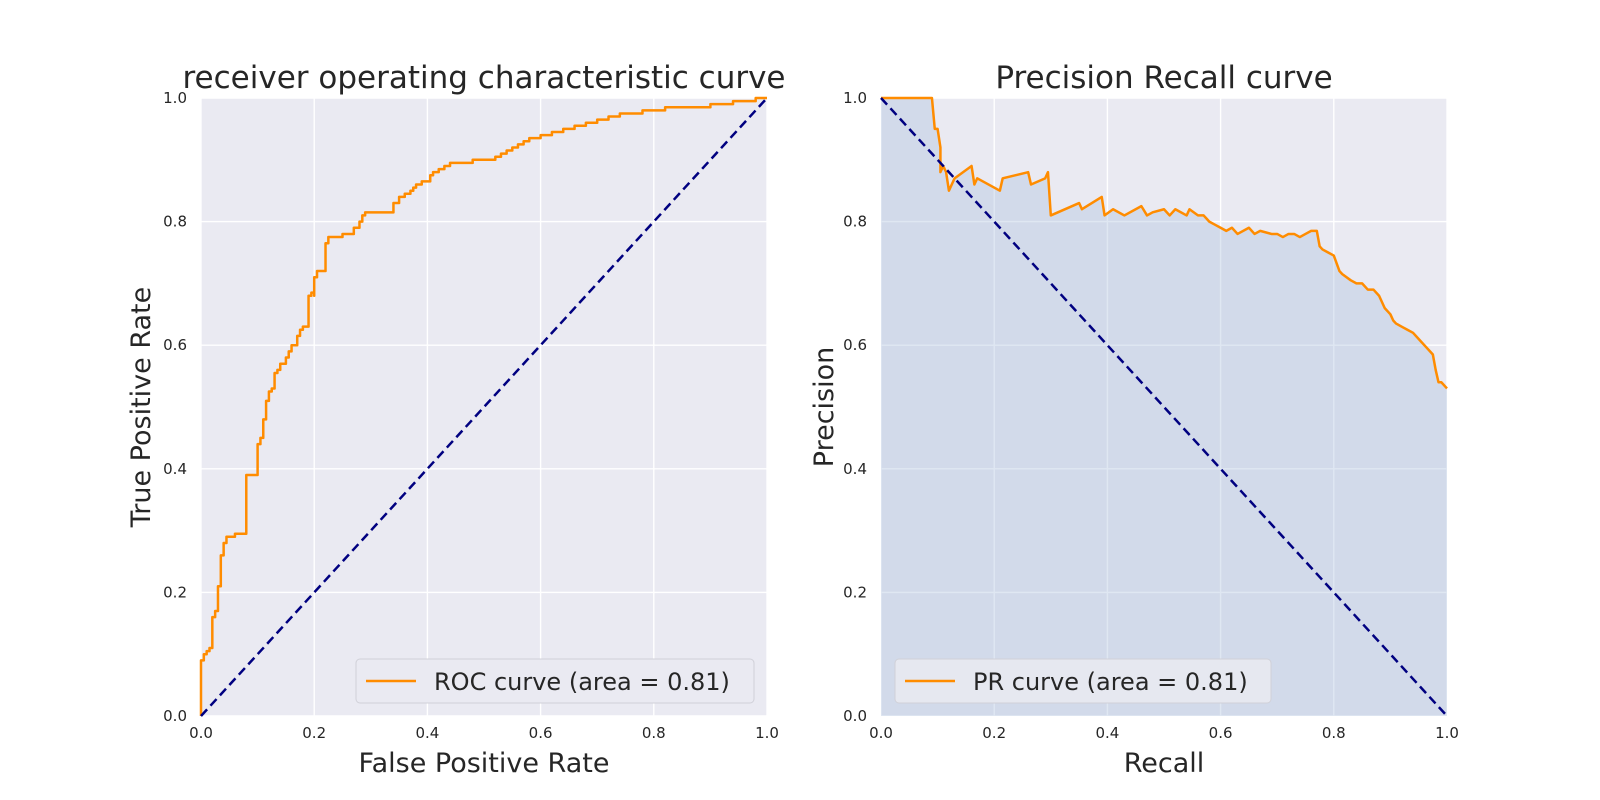  What do you see at coordinates (427, 733) in the screenshot?
I see `roc-x-tick-label: 0.4` at bounding box center [427, 733].